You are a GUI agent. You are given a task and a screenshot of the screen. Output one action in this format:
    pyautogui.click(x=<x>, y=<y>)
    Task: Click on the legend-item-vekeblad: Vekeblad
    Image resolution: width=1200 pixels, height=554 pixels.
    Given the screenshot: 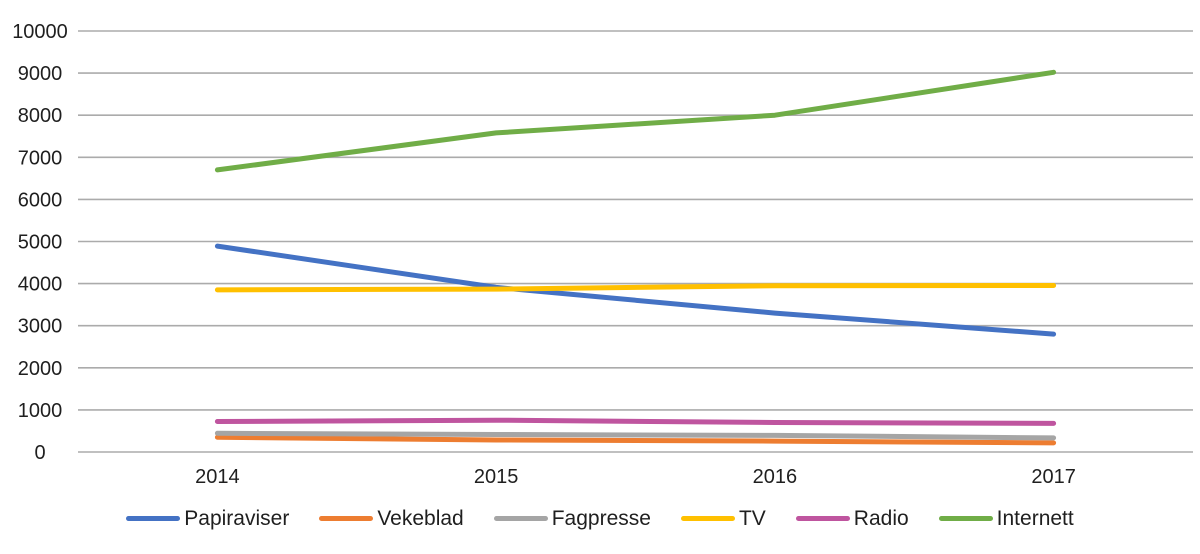 What is the action you would take?
    pyautogui.click(x=391, y=518)
    